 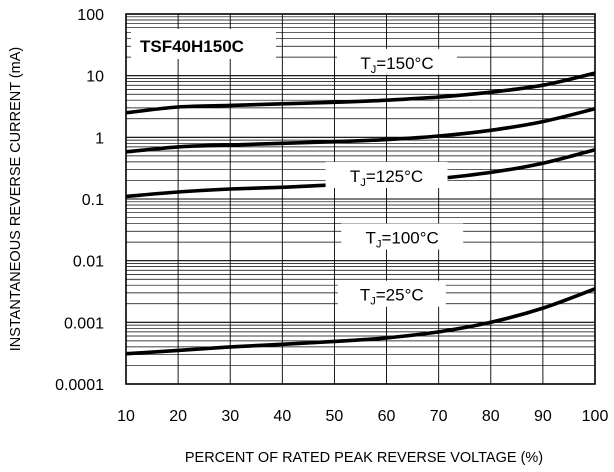 I want to click on series-label-1: TJ=125°C, so click(x=386, y=178).